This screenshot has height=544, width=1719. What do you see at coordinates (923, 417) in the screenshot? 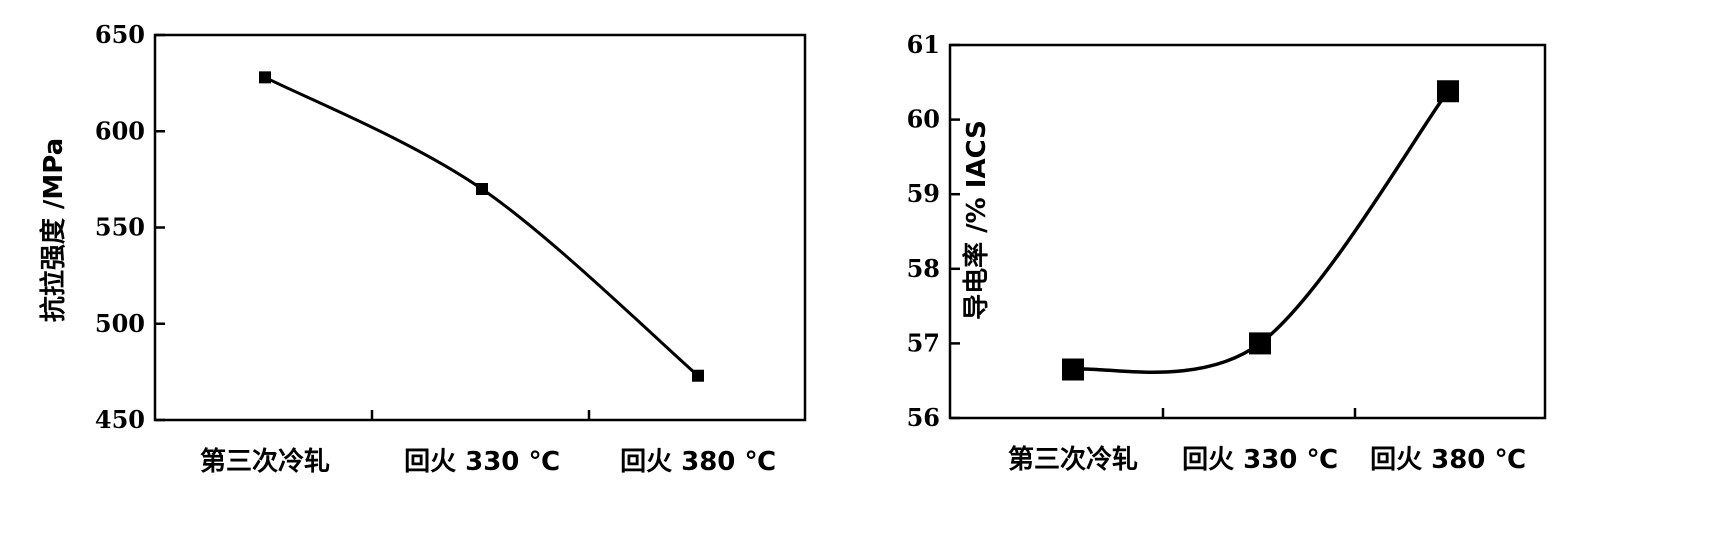
I see `y-tick-label: 56` at bounding box center [923, 417].